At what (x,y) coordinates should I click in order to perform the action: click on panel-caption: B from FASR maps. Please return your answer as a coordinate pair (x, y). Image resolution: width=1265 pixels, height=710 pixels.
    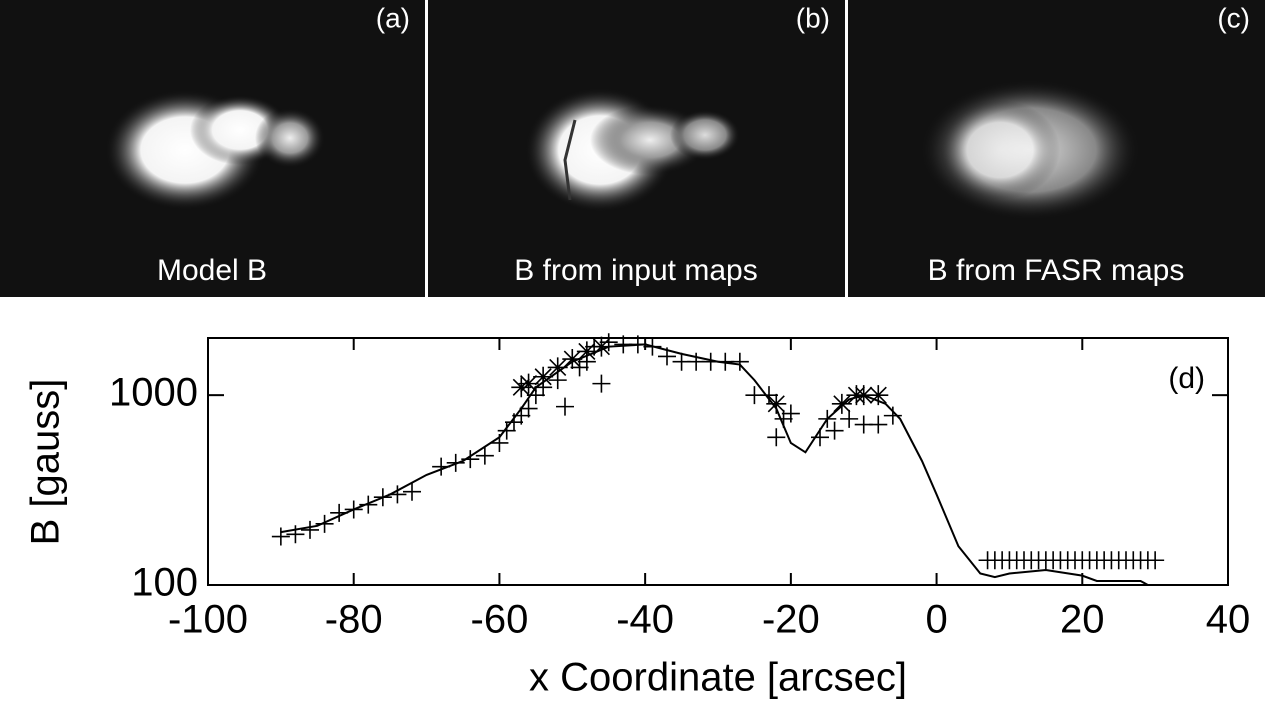
    Looking at the image, I should click on (1056, 270).